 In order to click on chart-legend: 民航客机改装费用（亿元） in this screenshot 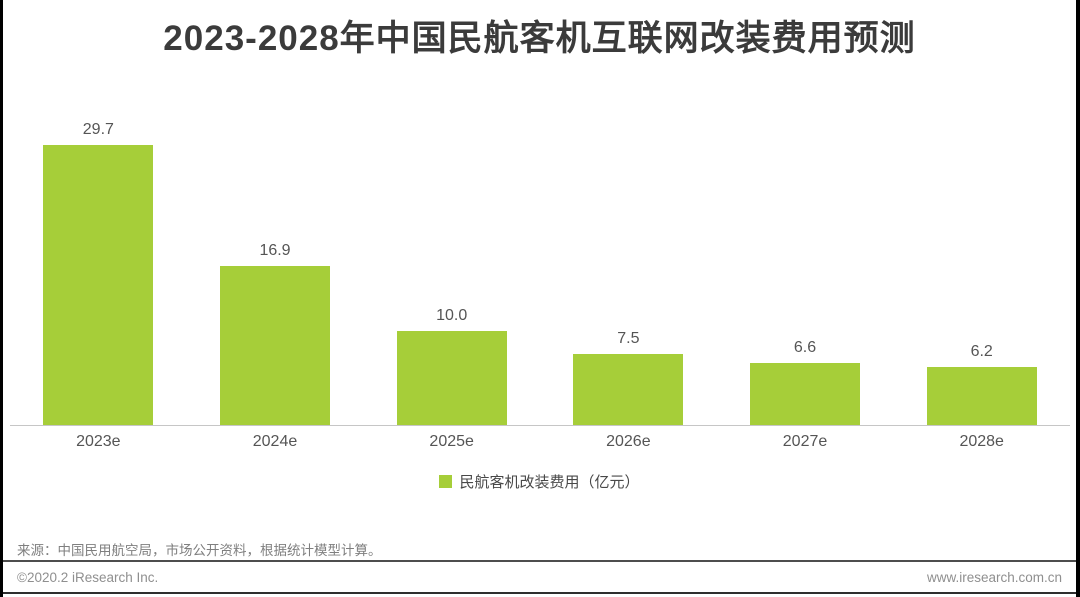, I will do `click(539, 481)`.